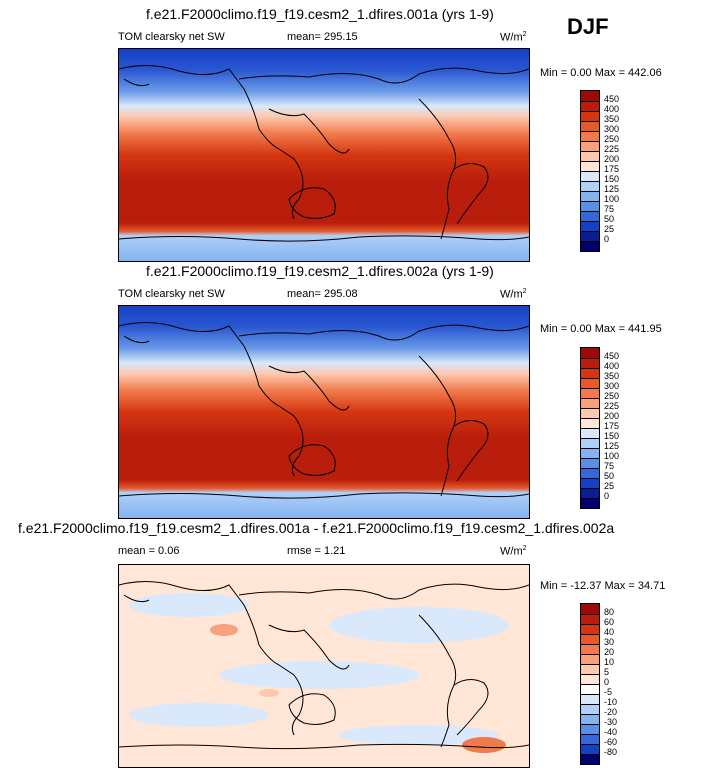 This screenshot has height=774, width=710. I want to click on panel1-units: W/m2, so click(513, 37).